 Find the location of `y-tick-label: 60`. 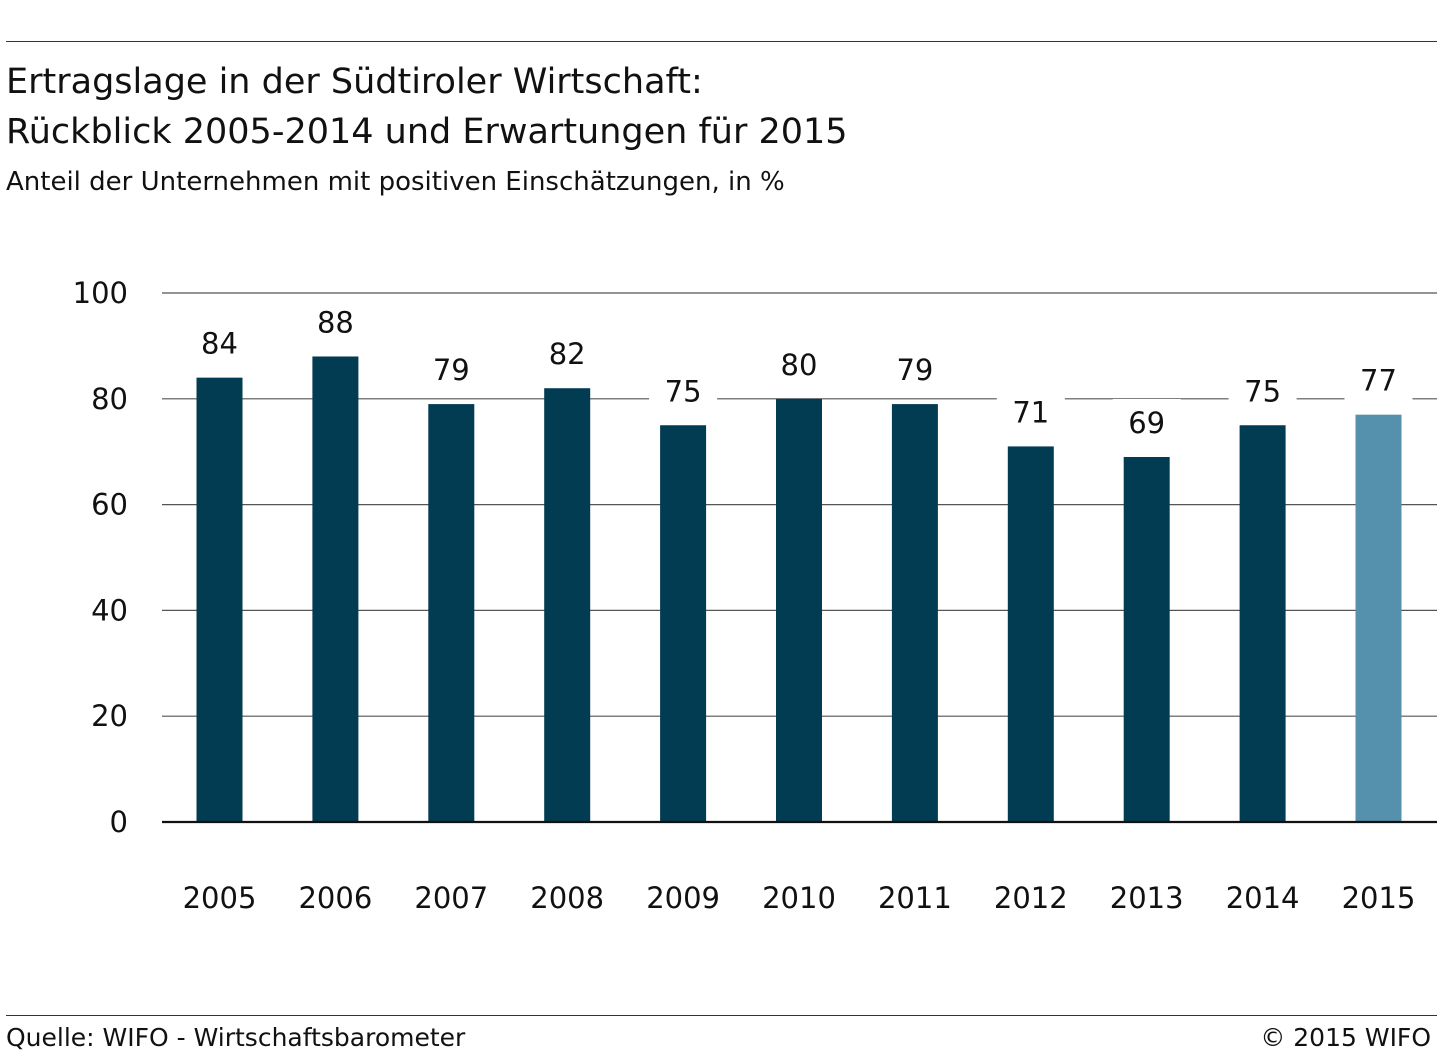

y-tick-label: 60 is located at coordinates (109, 505).